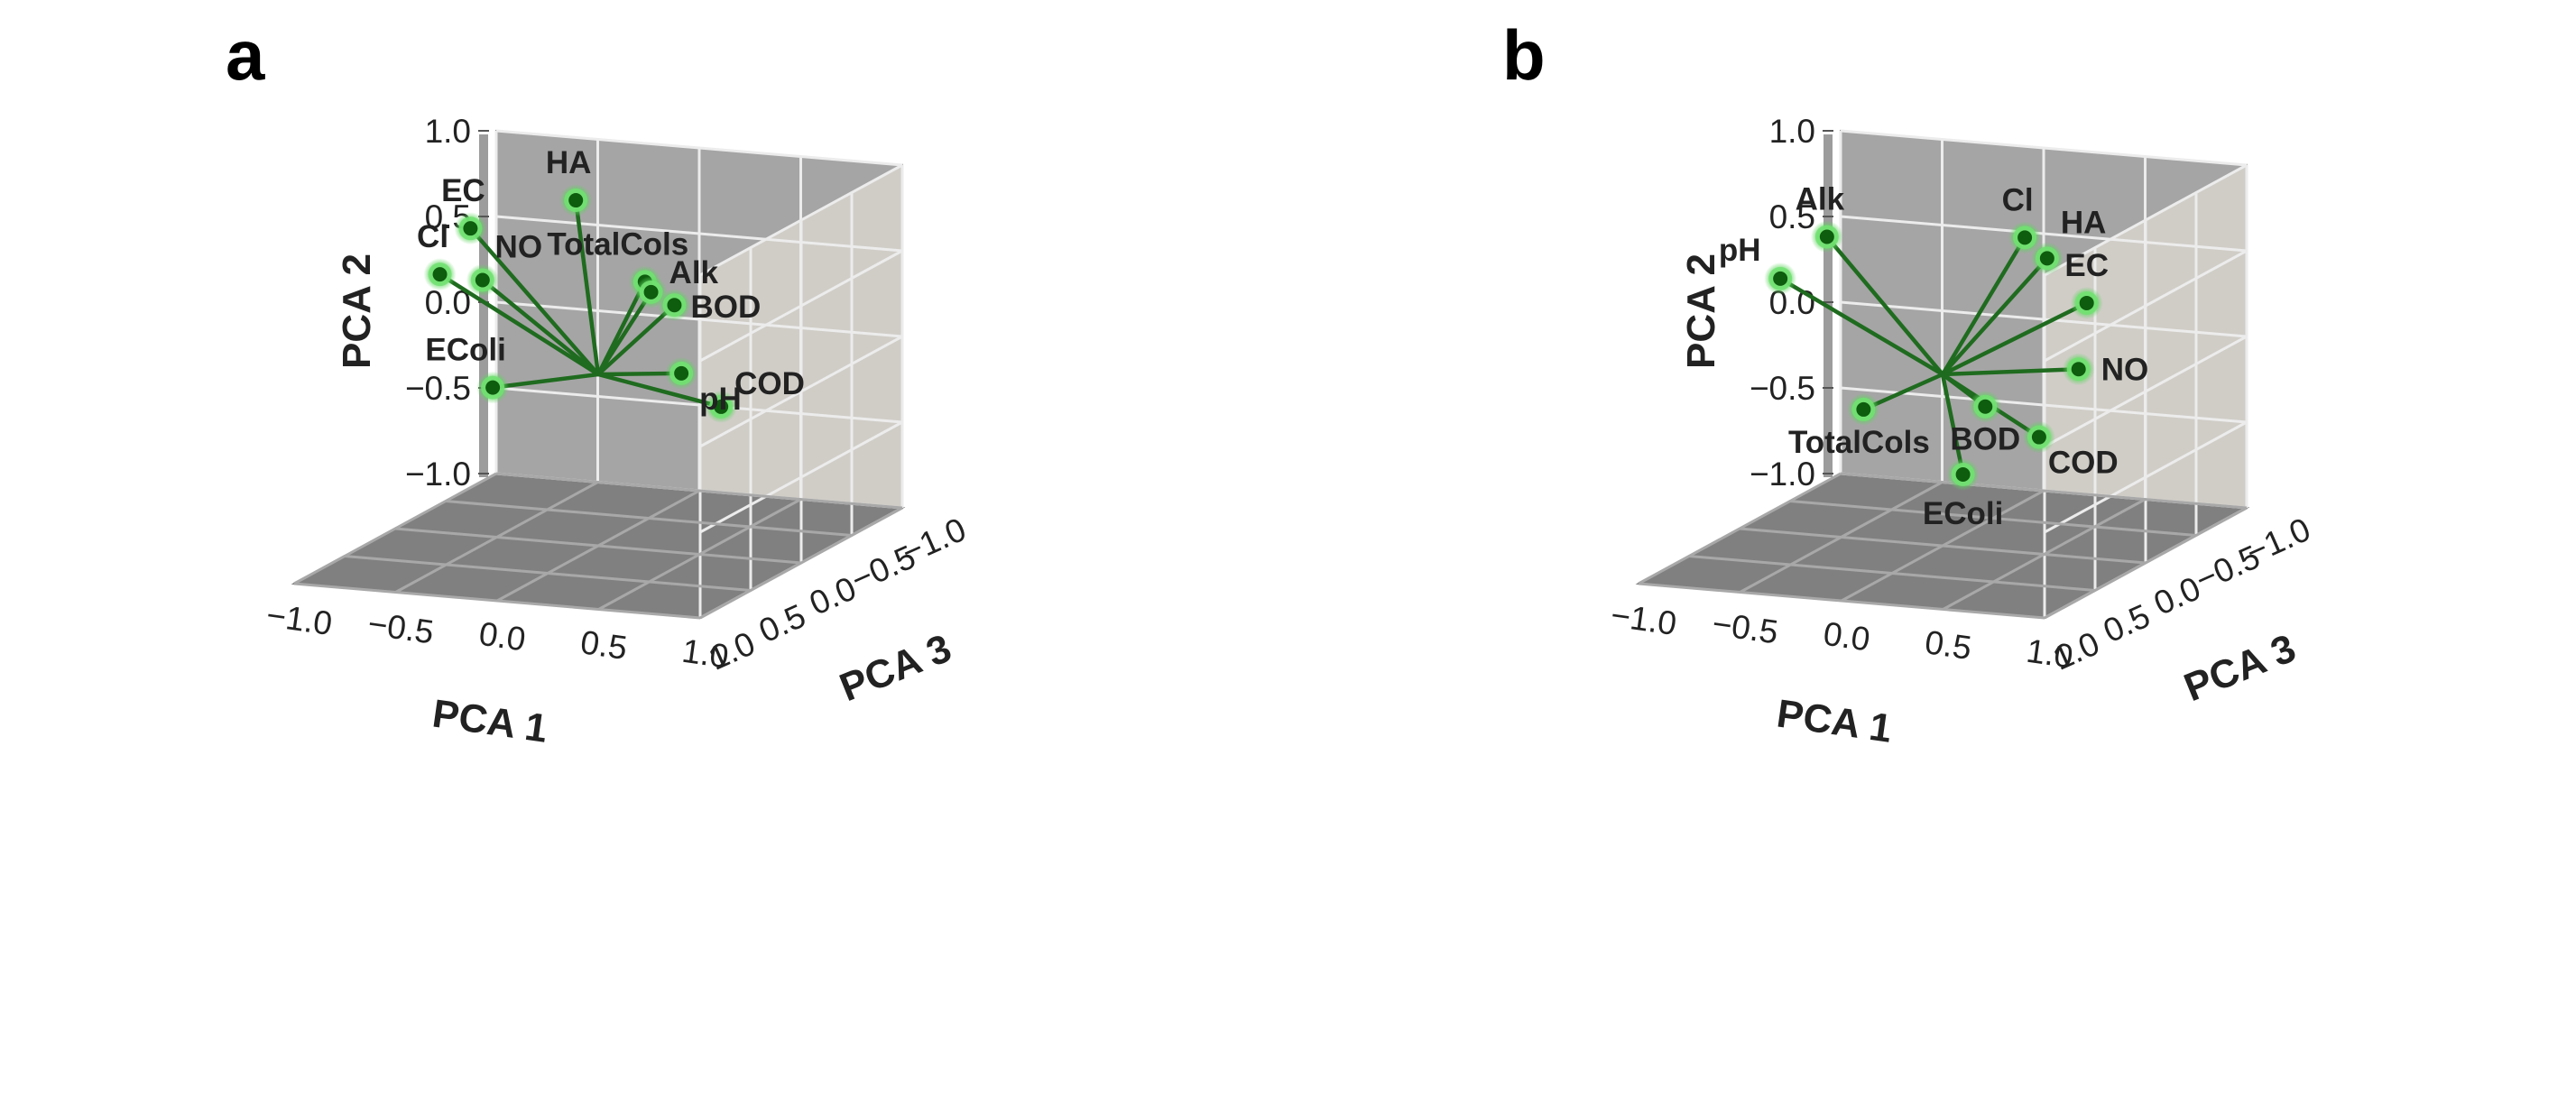 This screenshot has width=2576, height=1096. What do you see at coordinates (933, 541) in the screenshot?
I see `z-tick-label: −1.0` at bounding box center [933, 541].